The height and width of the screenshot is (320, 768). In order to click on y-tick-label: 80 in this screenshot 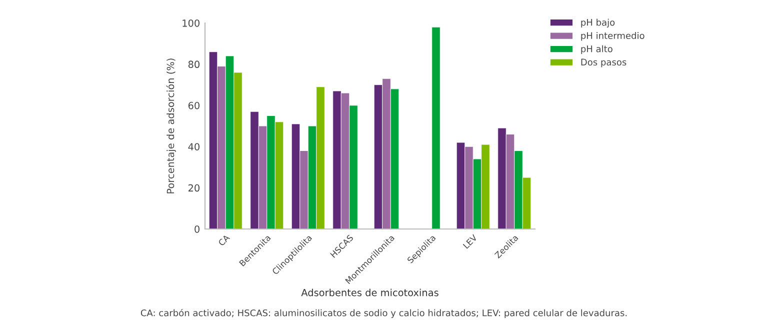, I will do `click(194, 64)`.